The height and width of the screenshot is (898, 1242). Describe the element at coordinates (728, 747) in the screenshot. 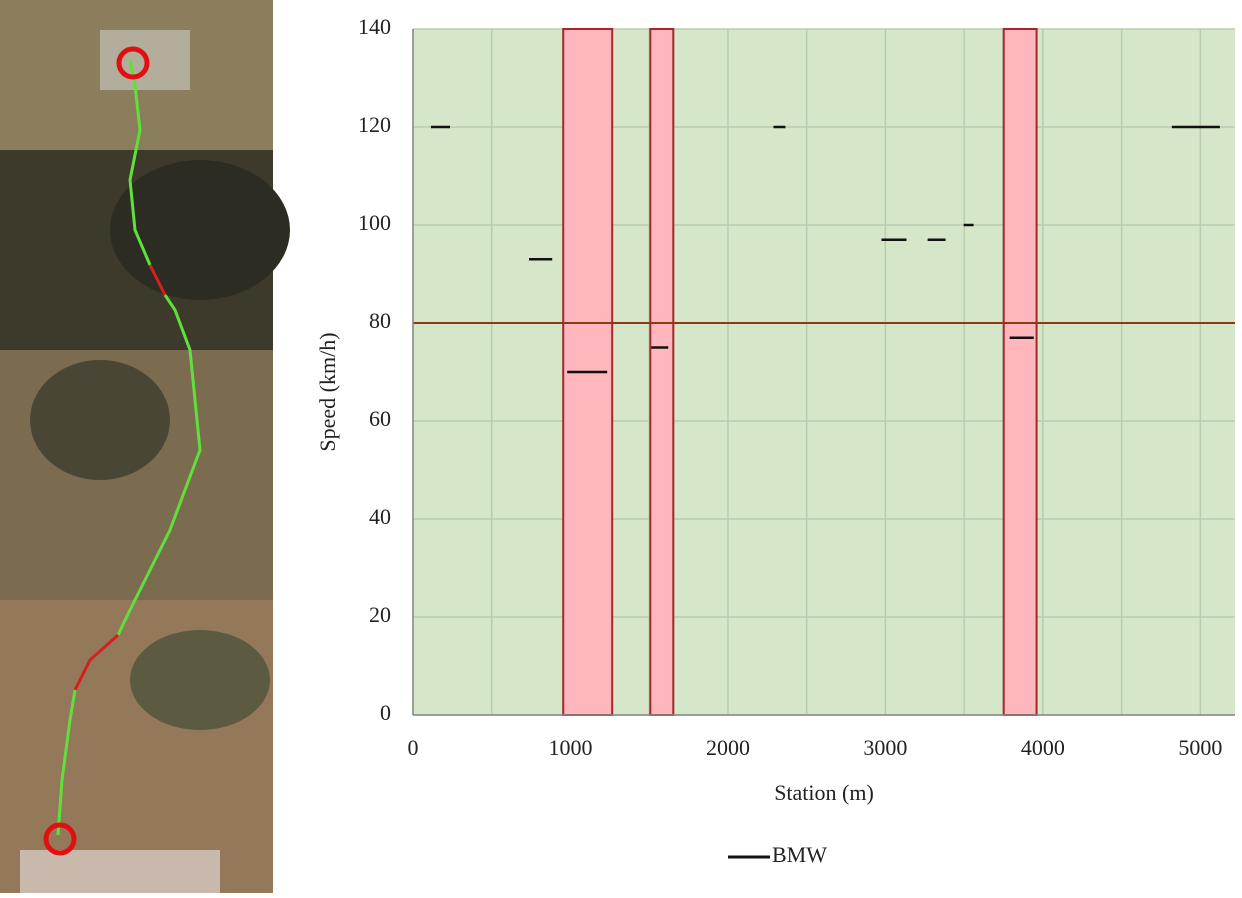

I see `x-tick-label: 2000` at that location.